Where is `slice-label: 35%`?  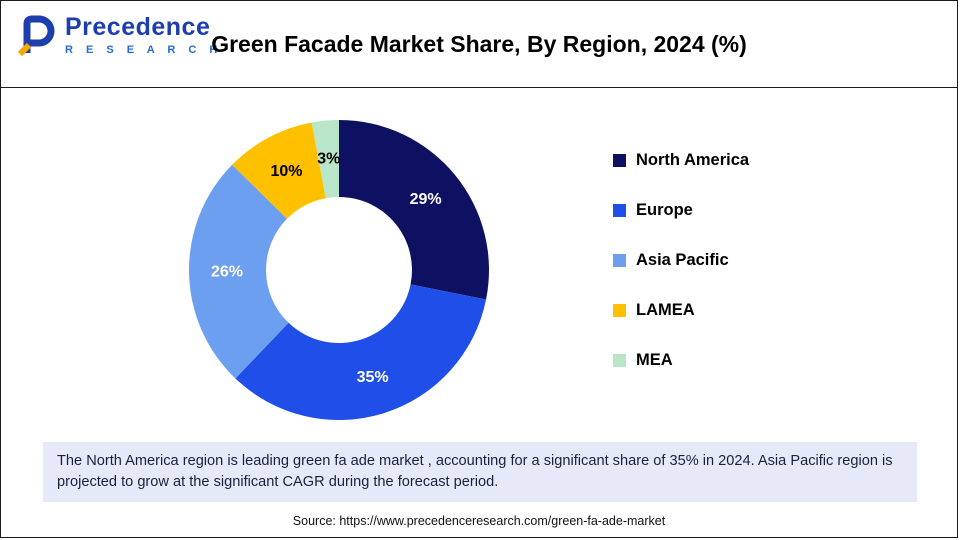 slice-label: 35% is located at coordinates (373, 377).